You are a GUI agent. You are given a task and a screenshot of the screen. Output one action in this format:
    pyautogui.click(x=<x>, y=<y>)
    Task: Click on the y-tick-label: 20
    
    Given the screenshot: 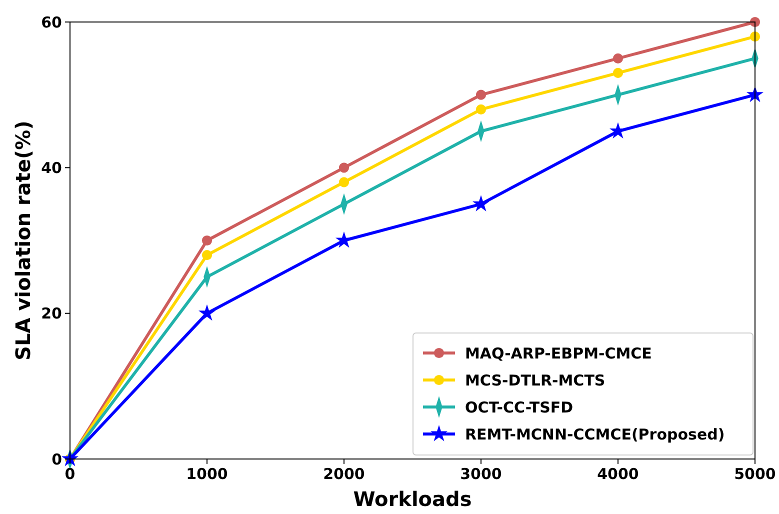 What is the action you would take?
    pyautogui.click(x=51, y=313)
    